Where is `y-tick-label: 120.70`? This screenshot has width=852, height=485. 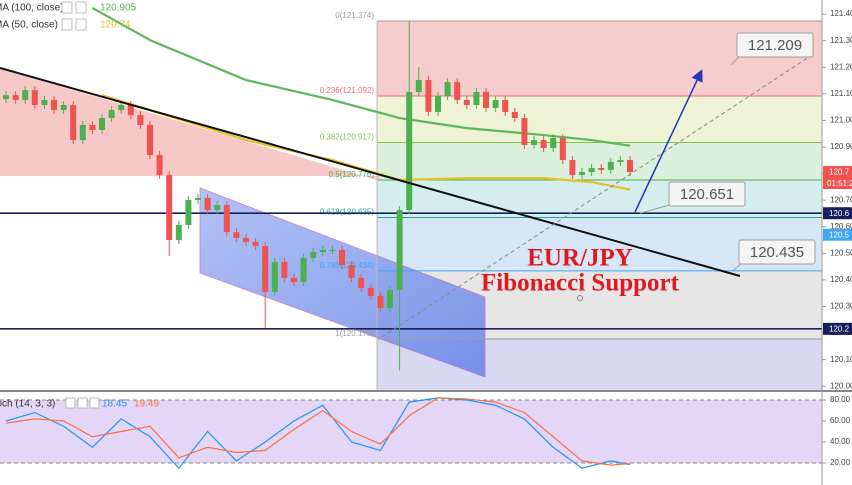
y-tick-label: 120.70 is located at coordinates (841, 199).